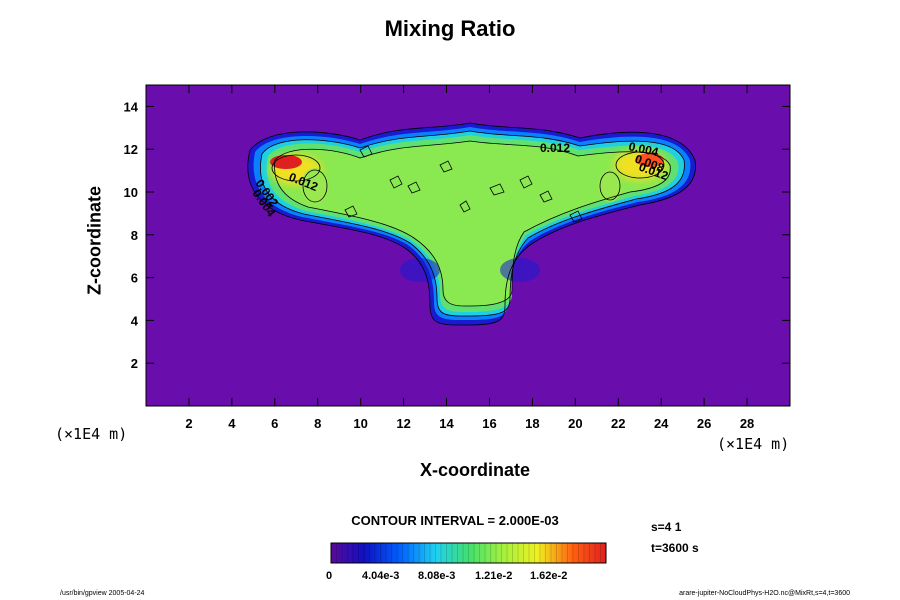 The width and height of the screenshot is (900, 600). What do you see at coordinates (437, 576) in the screenshot?
I see `colorbar-tick: 8.08e-3` at bounding box center [437, 576].